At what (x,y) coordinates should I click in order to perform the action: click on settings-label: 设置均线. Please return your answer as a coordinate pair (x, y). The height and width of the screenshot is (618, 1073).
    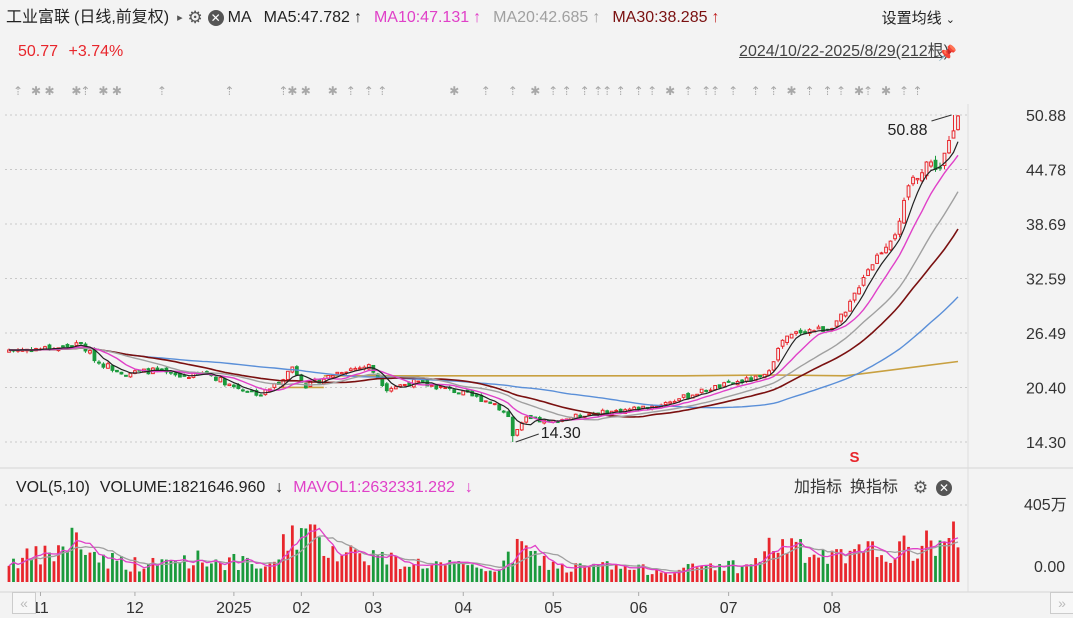
    Looking at the image, I should click on (911, 18).